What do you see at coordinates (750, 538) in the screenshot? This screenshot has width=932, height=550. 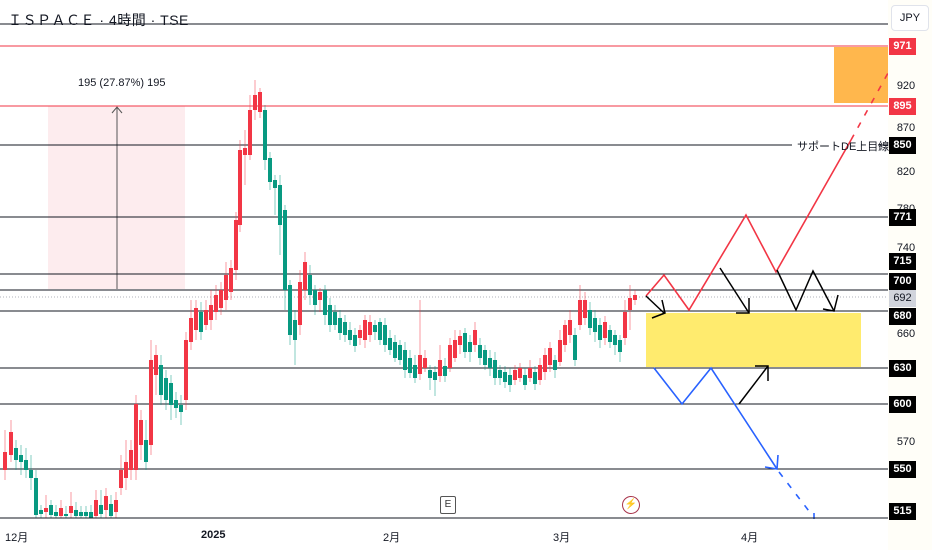 I see `time-label-apr: 4月` at bounding box center [750, 538].